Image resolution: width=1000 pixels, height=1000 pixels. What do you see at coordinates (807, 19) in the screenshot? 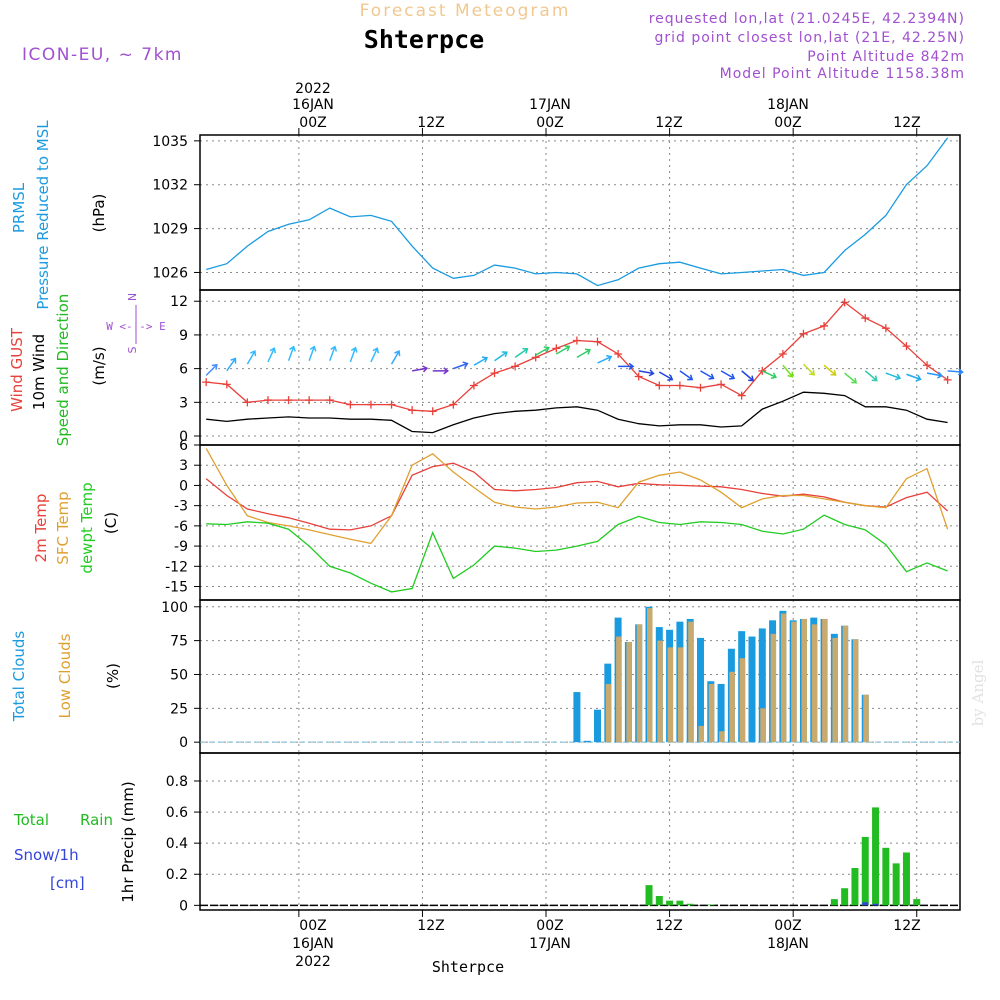
I see `requested-coords: requested lon,lat (21.0245E, 42.2394N)` at bounding box center [807, 19].